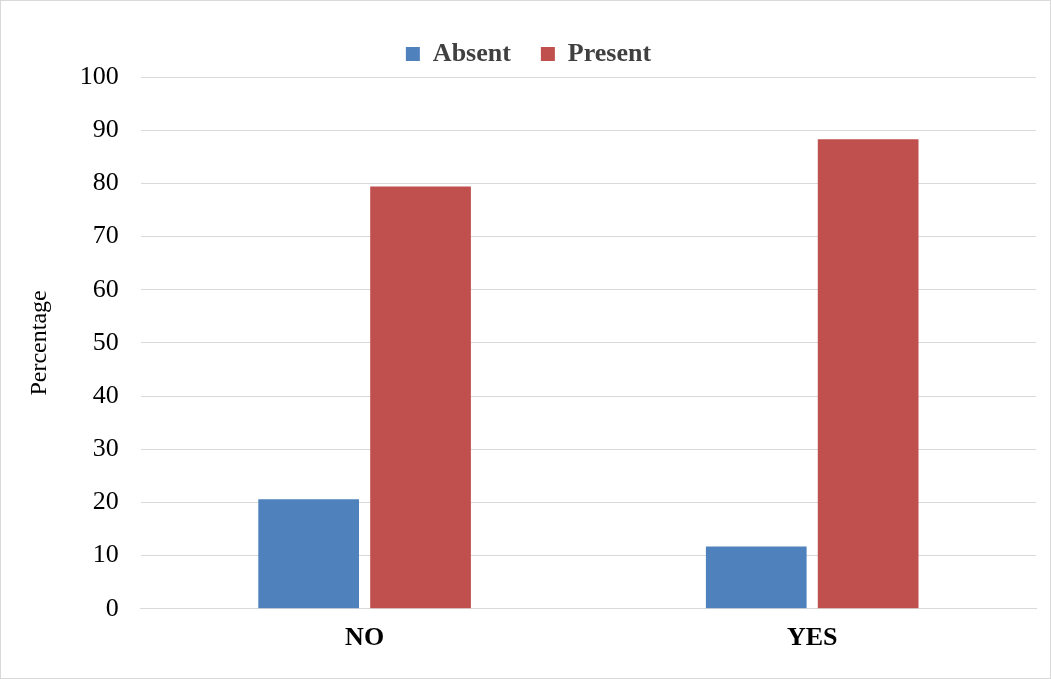  What do you see at coordinates (105, 394) in the screenshot?
I see `y-tick-label: 40` at bounding box center [105, 394].